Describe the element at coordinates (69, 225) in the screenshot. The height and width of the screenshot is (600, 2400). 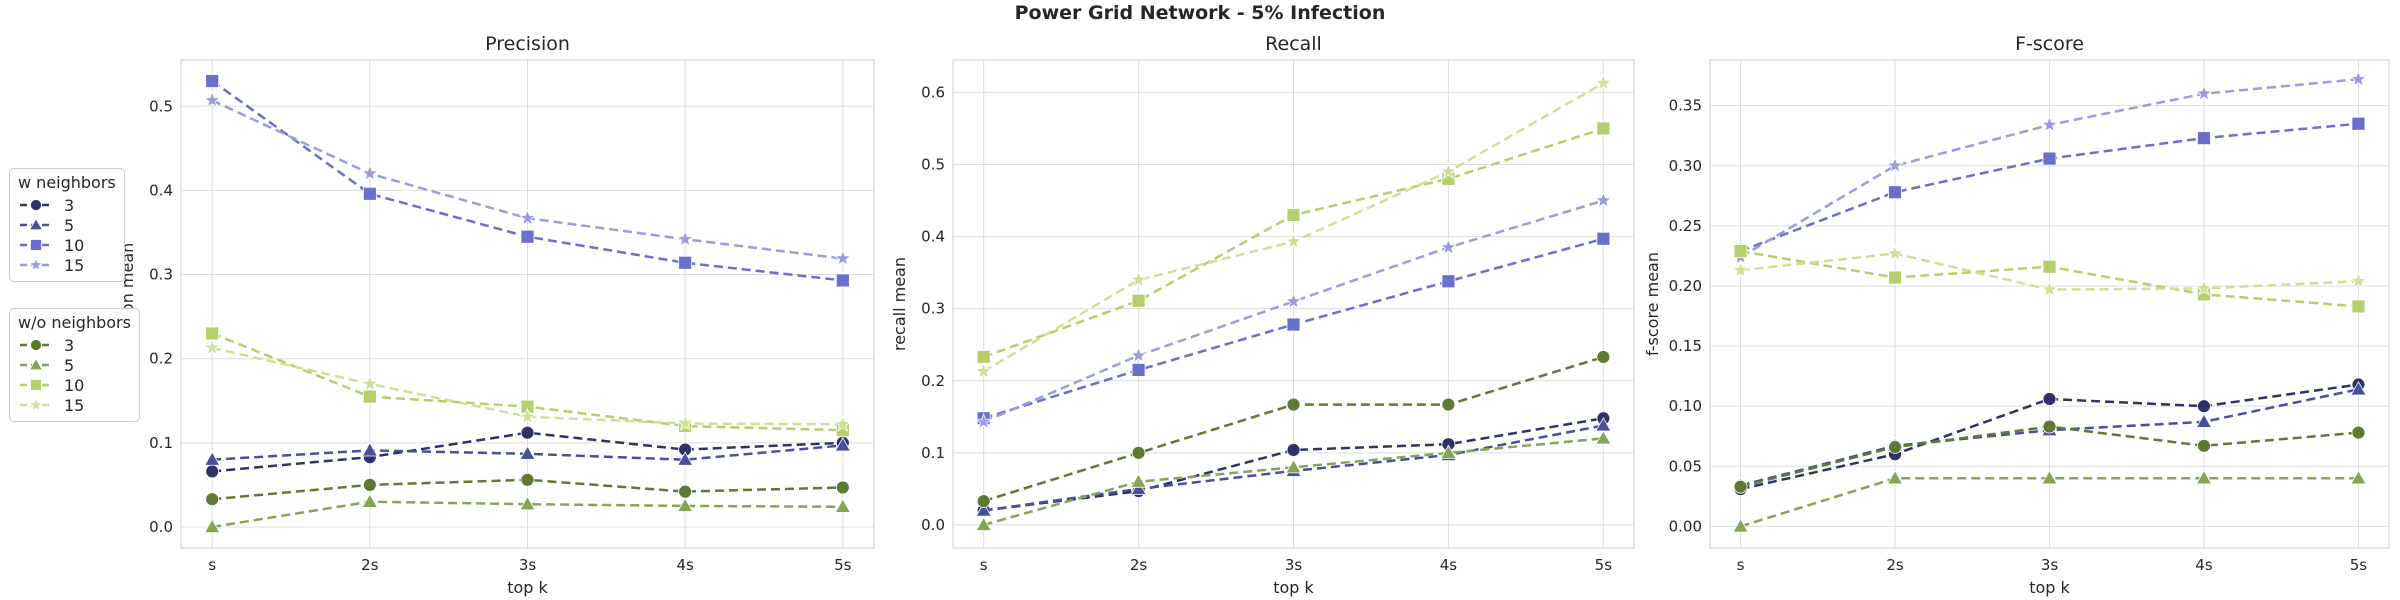
I see `legend-label: 5` at that location.